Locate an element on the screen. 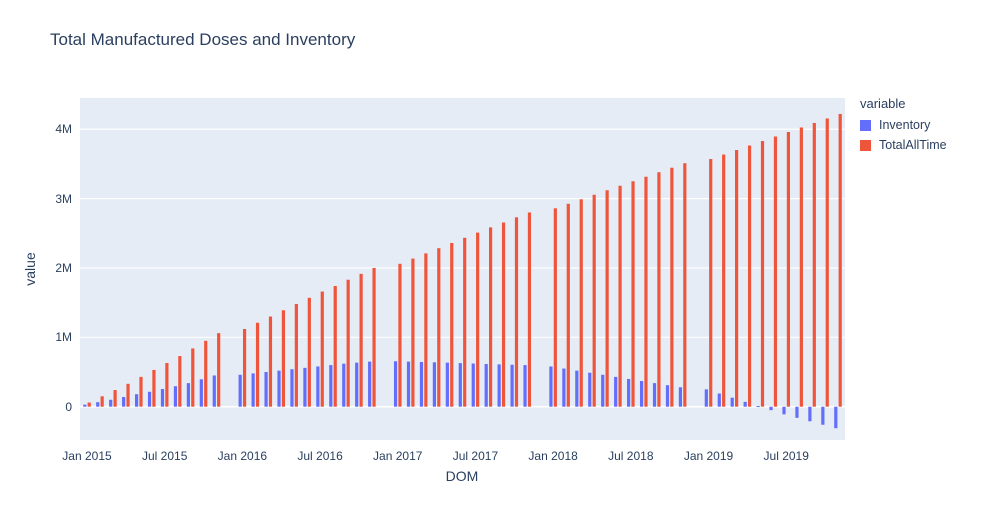  inventory-swatch-icon is located at coordinates (865, 125).